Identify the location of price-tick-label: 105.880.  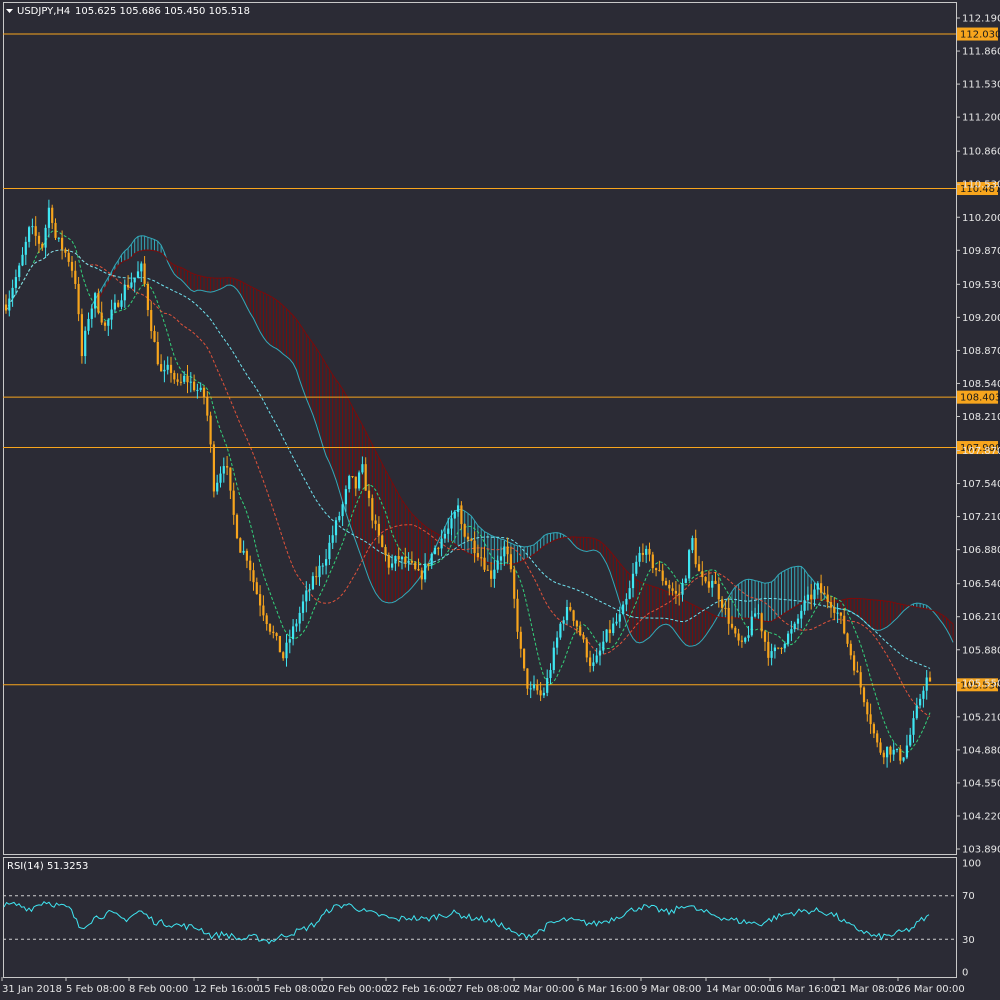
(981, 650).